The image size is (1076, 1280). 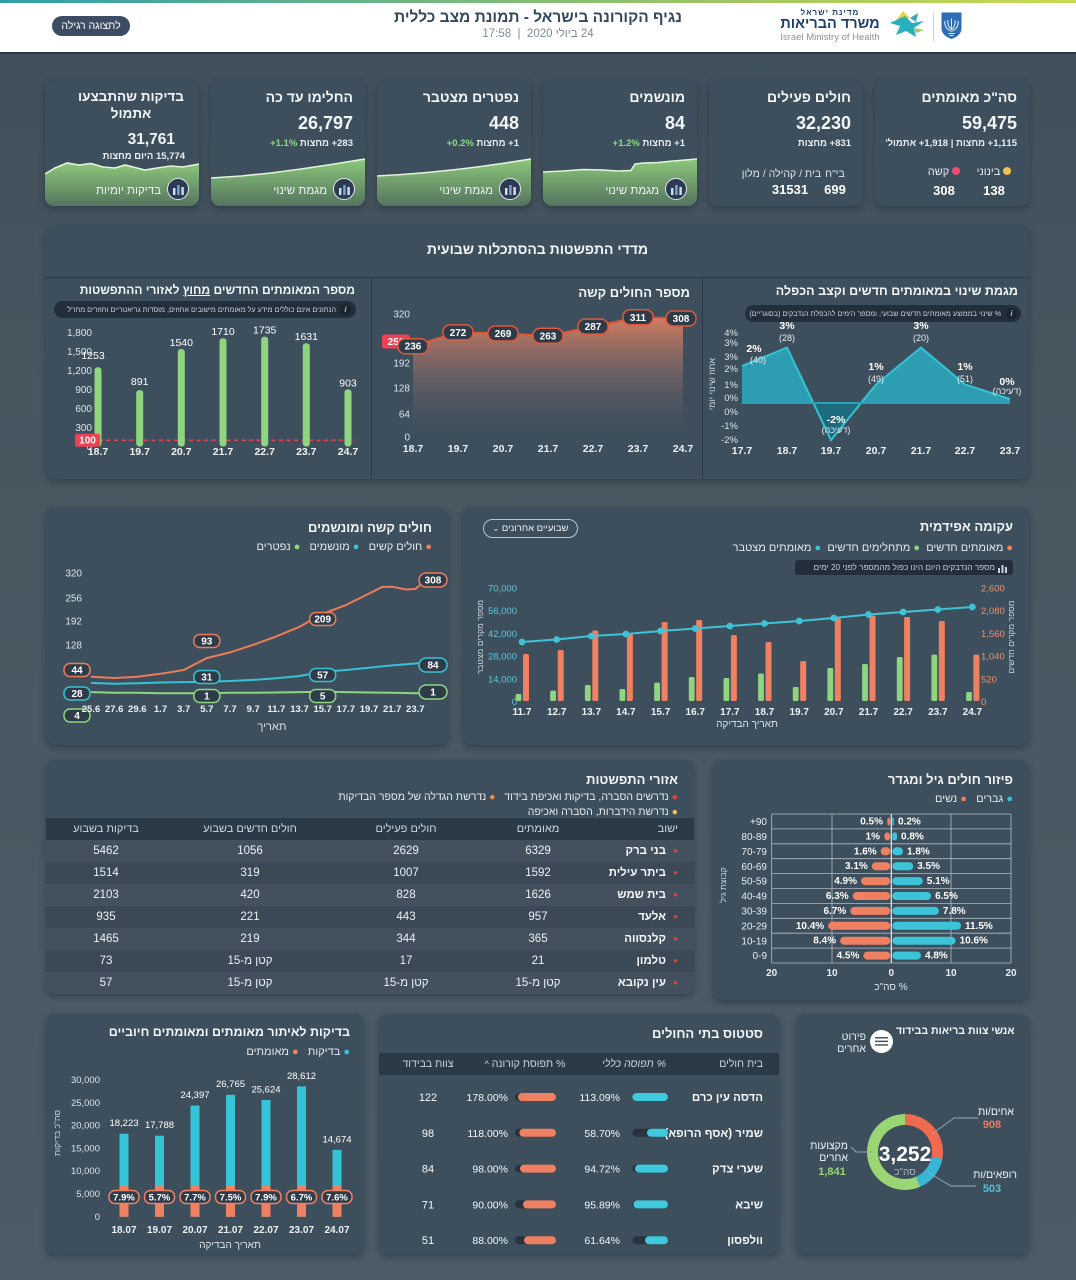 What do you see at coordinates (503, 334) in the screenshot?
I see `svg-text: 269` at bounding box center [503, 334].